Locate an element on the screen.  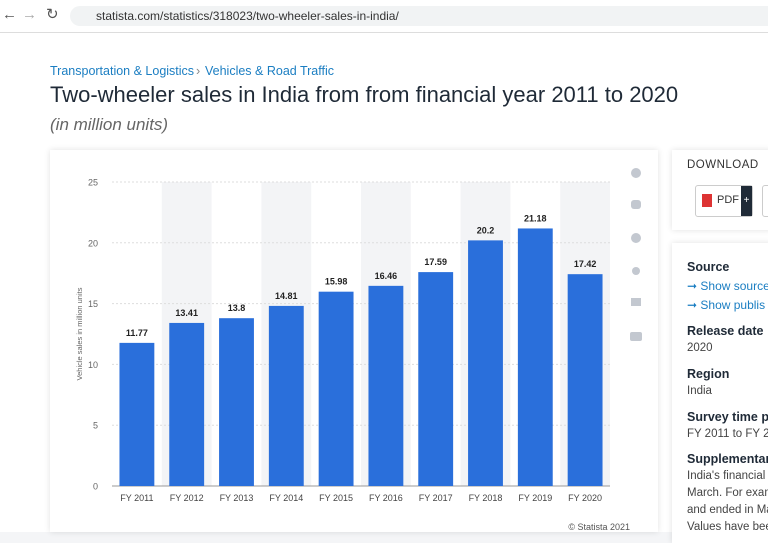
supplementary-line: March. For exam is located at coordinates (727, 493).